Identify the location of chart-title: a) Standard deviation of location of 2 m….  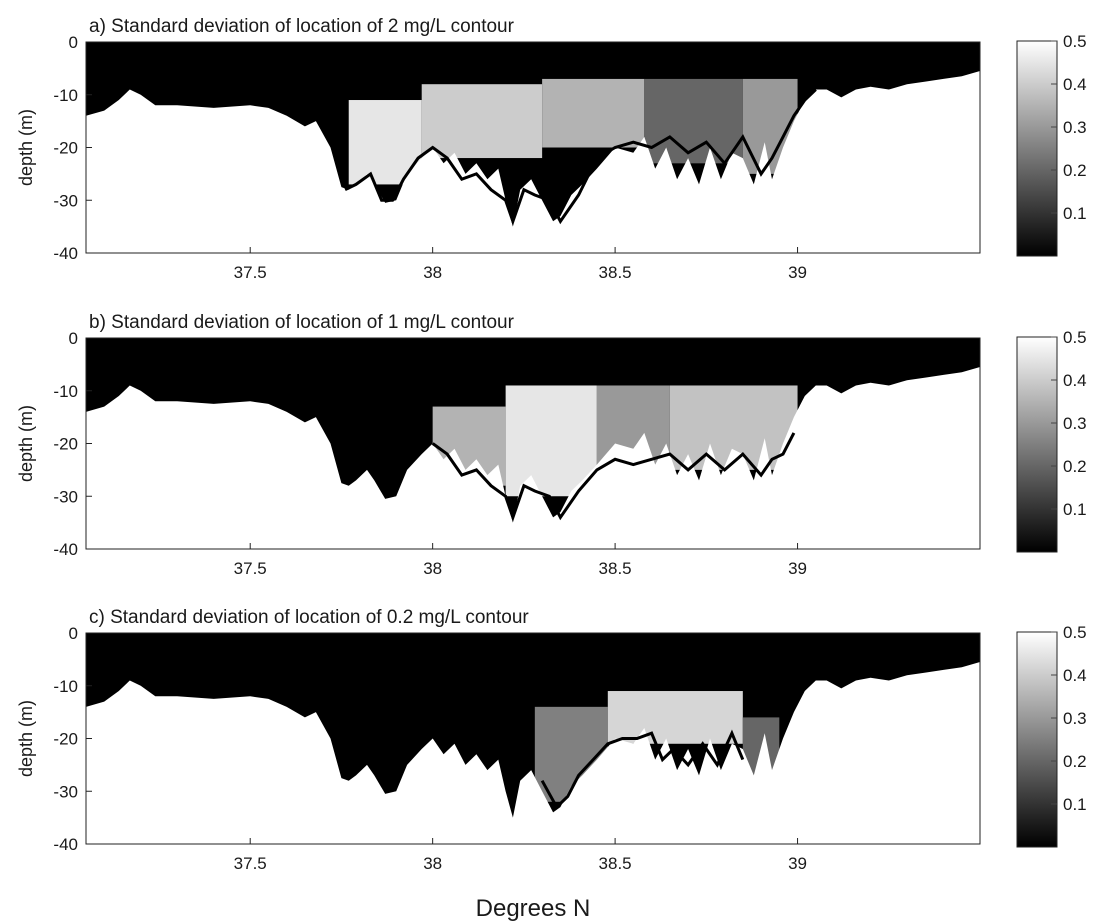
(302, 26).